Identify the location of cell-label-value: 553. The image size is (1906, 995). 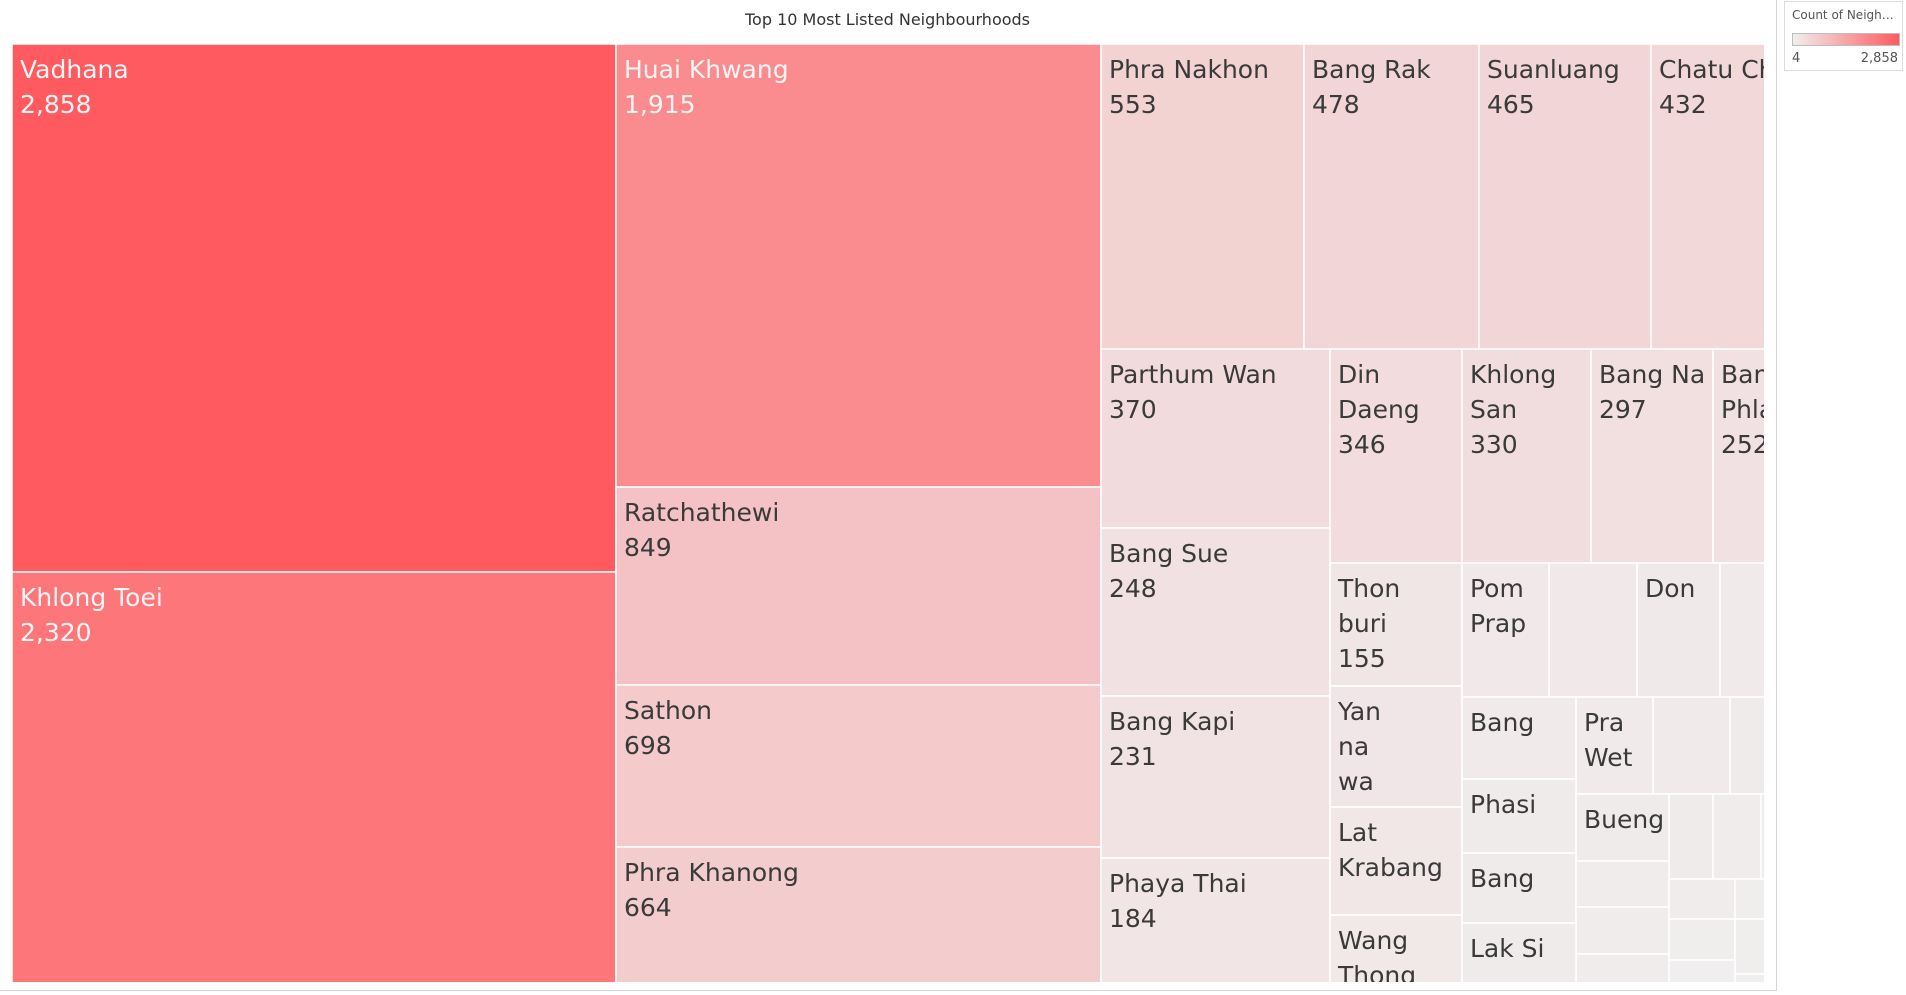
(1133, 104).